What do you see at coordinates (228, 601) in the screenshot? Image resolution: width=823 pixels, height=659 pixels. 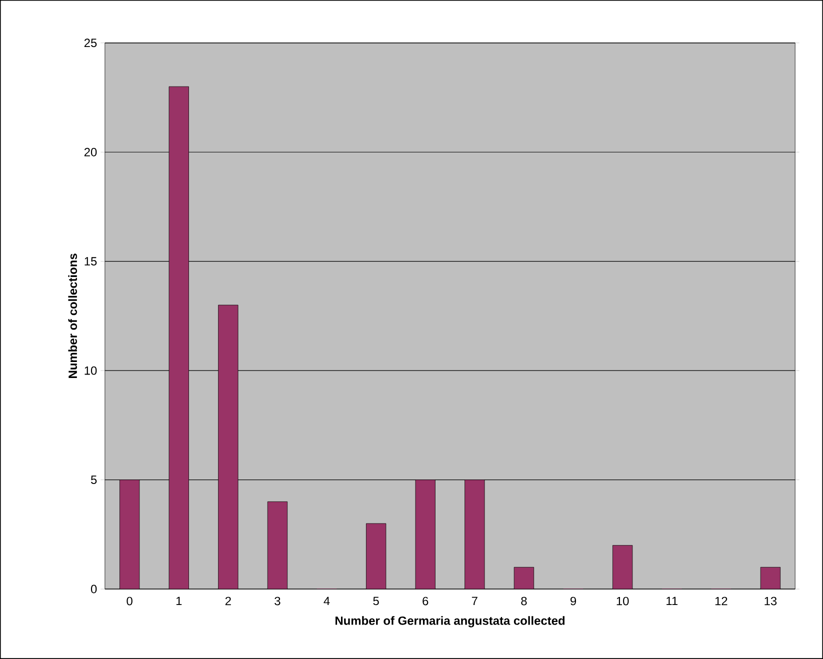 I see `x-tick-label: 2` at bounding box center [228, 601].